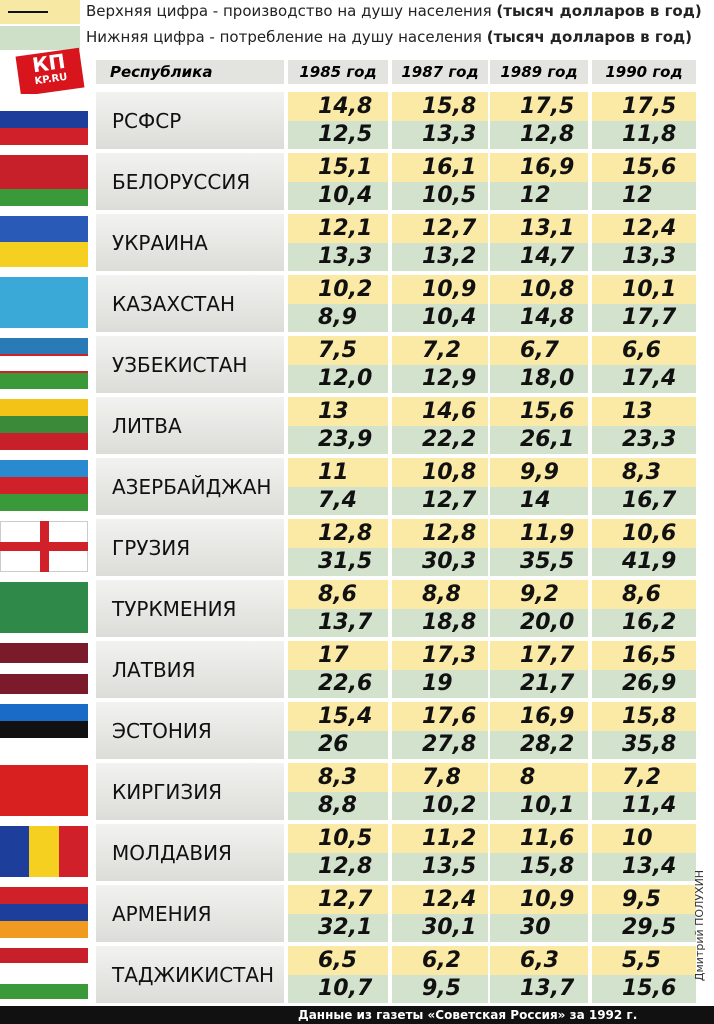 Image resolution: width=714 pixels, height=1024 pixels. What do you see at coordinates (644, 655) in the screenshot?
I see `production-value: 16,5` at bounding box center [644, 655].